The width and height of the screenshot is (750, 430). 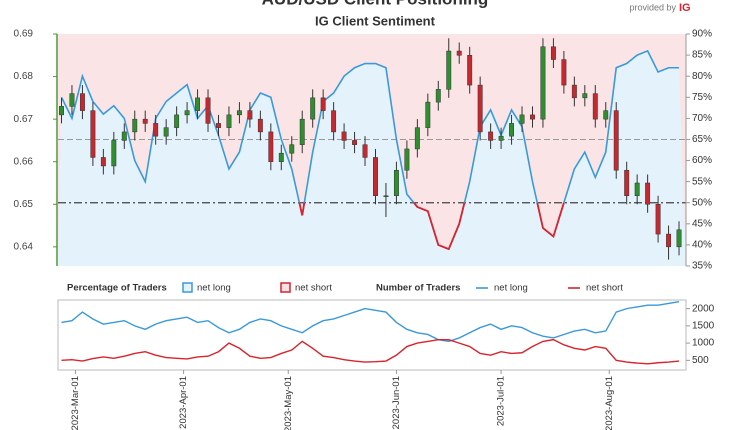 I want to click on credit-brand: IG, so click(x=685, y=8).